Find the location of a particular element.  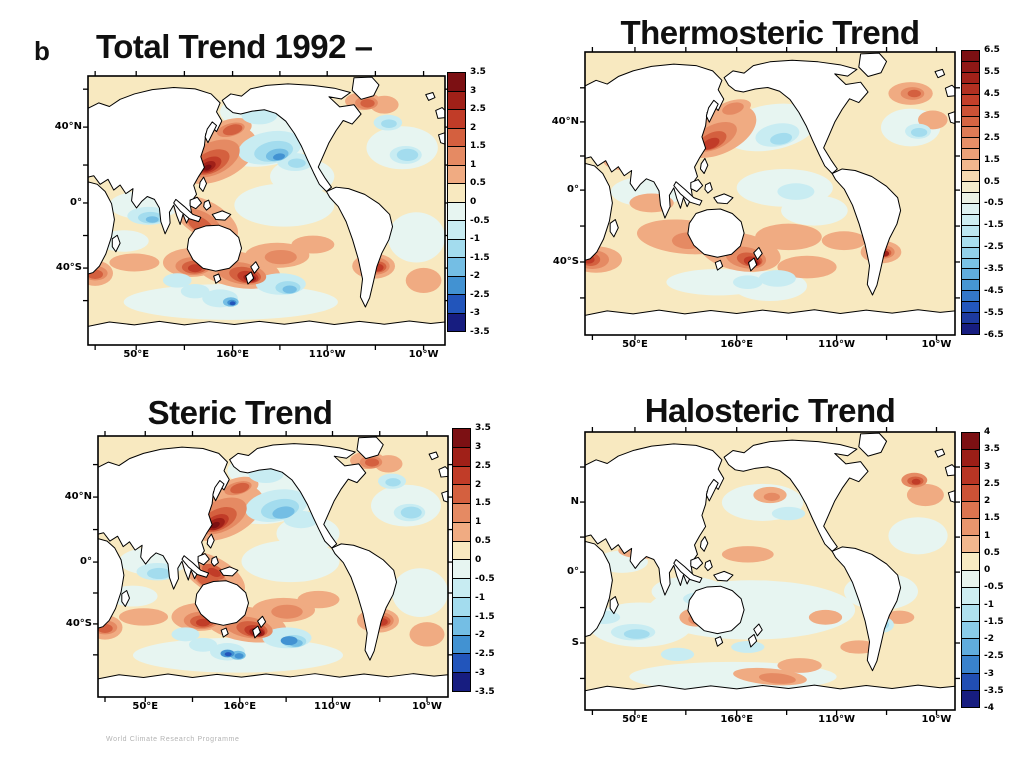

colorbar-tick-label: -6.5 is located at coordinates (994, 335).